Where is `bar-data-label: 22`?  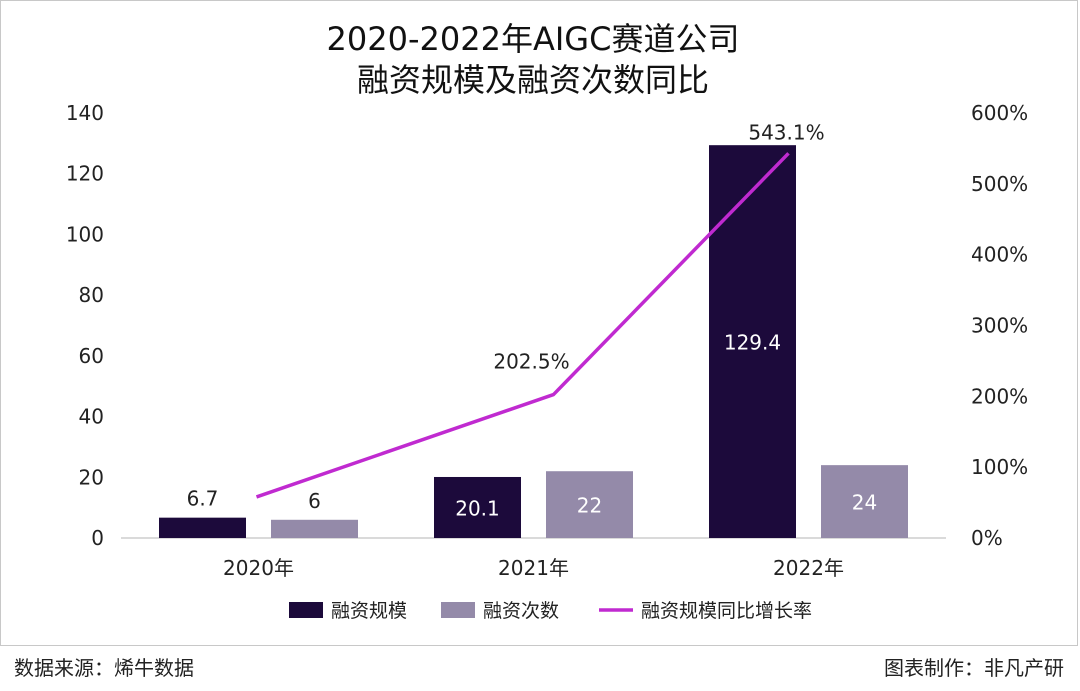
bar-data-label: 22 is located at coordinates (589, 506).